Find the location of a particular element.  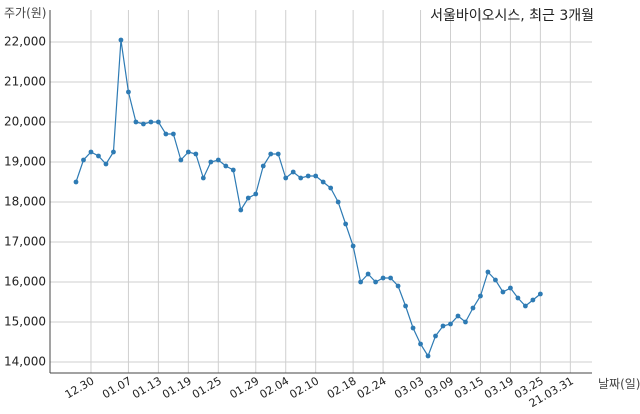

x-tick-label: 03.19 is located at coordinates (499, 387).